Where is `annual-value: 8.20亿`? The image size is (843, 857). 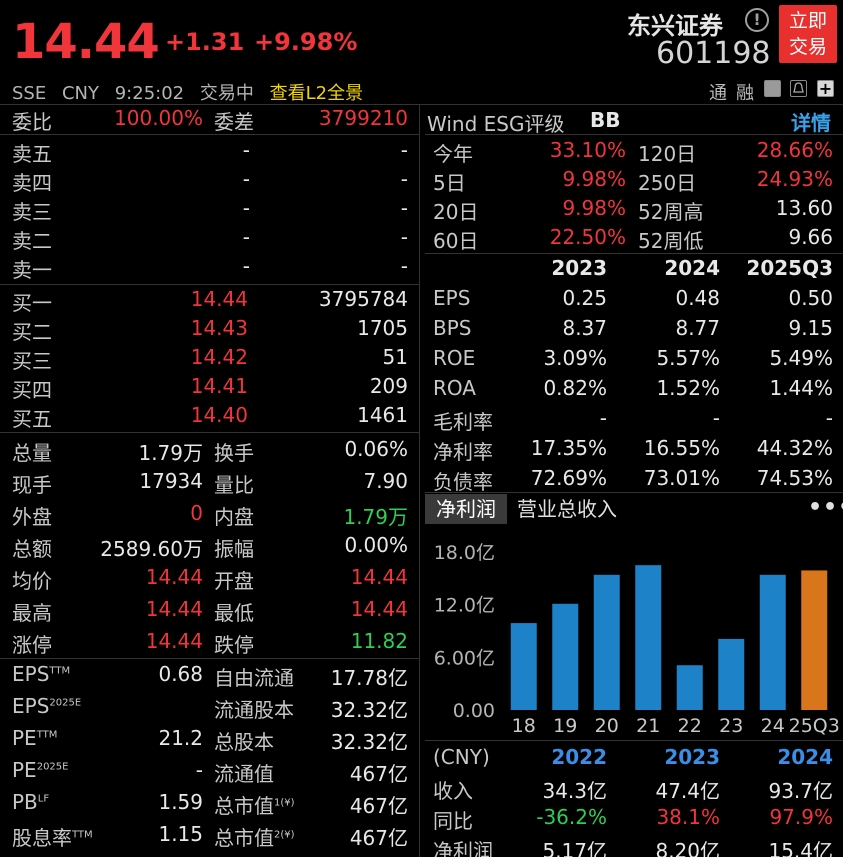 annual-value: 8.20亿 is located at coordinates (687, 848).